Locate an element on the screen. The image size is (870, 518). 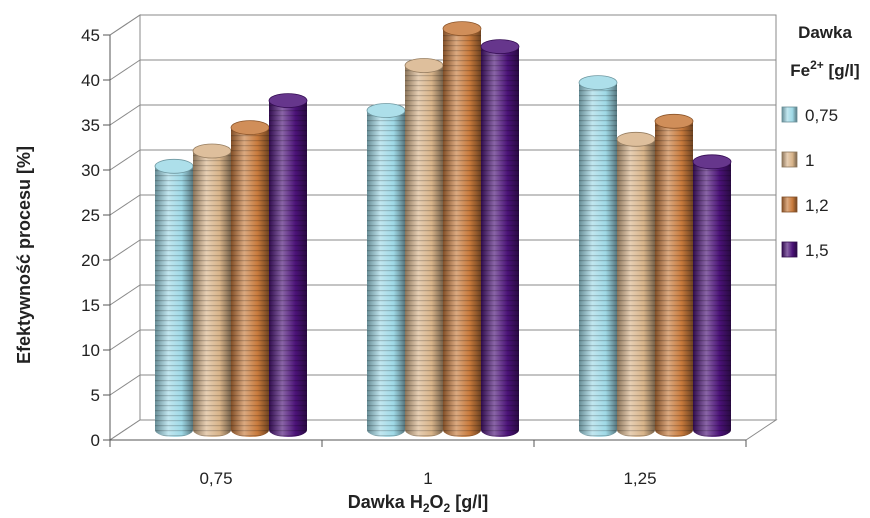
legend-item: 0,75 is located at coordinates (809, 115).